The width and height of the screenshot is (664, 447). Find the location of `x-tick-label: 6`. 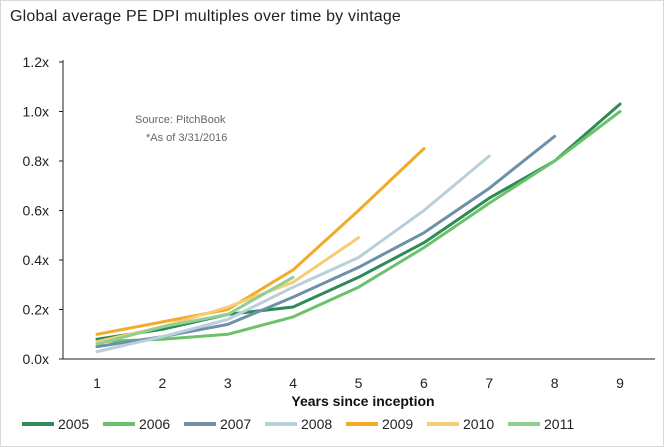

x-tick-label: 6 is located at coordinates (424, 383).